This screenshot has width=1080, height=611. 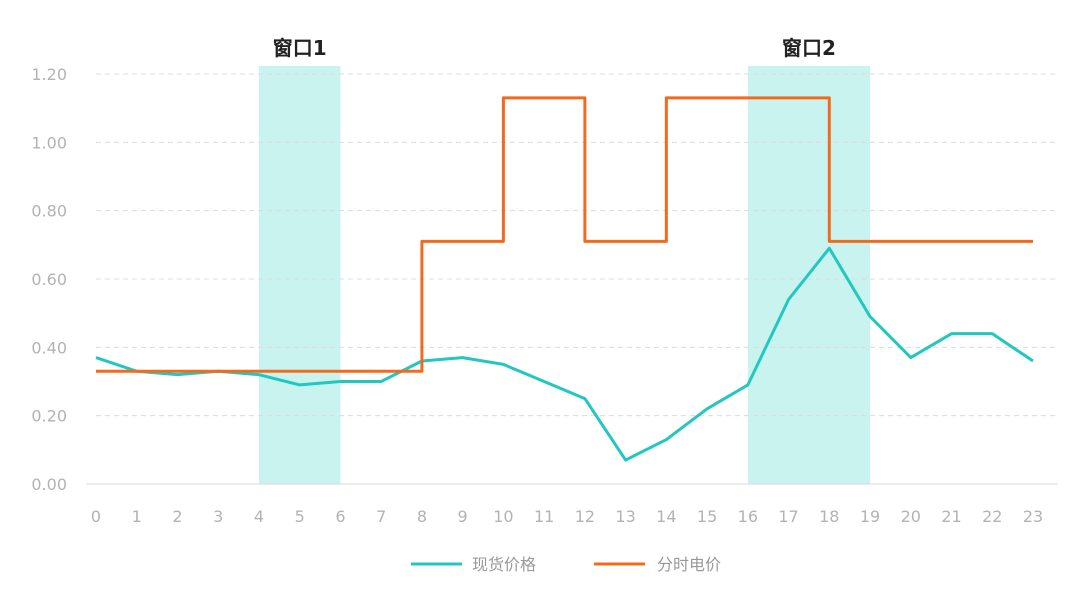 I want to click on x-tick-label: 14, so click(x=666, y=516).